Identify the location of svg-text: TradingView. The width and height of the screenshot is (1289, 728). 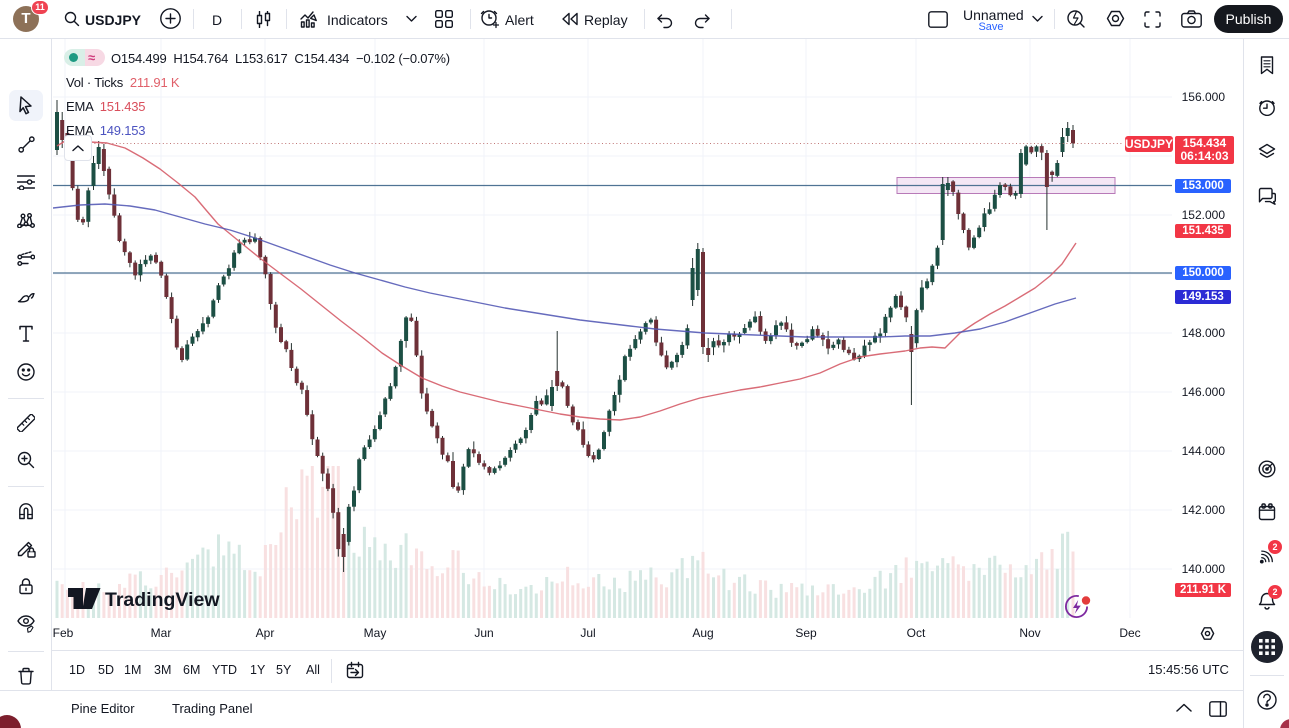
(162, 600).